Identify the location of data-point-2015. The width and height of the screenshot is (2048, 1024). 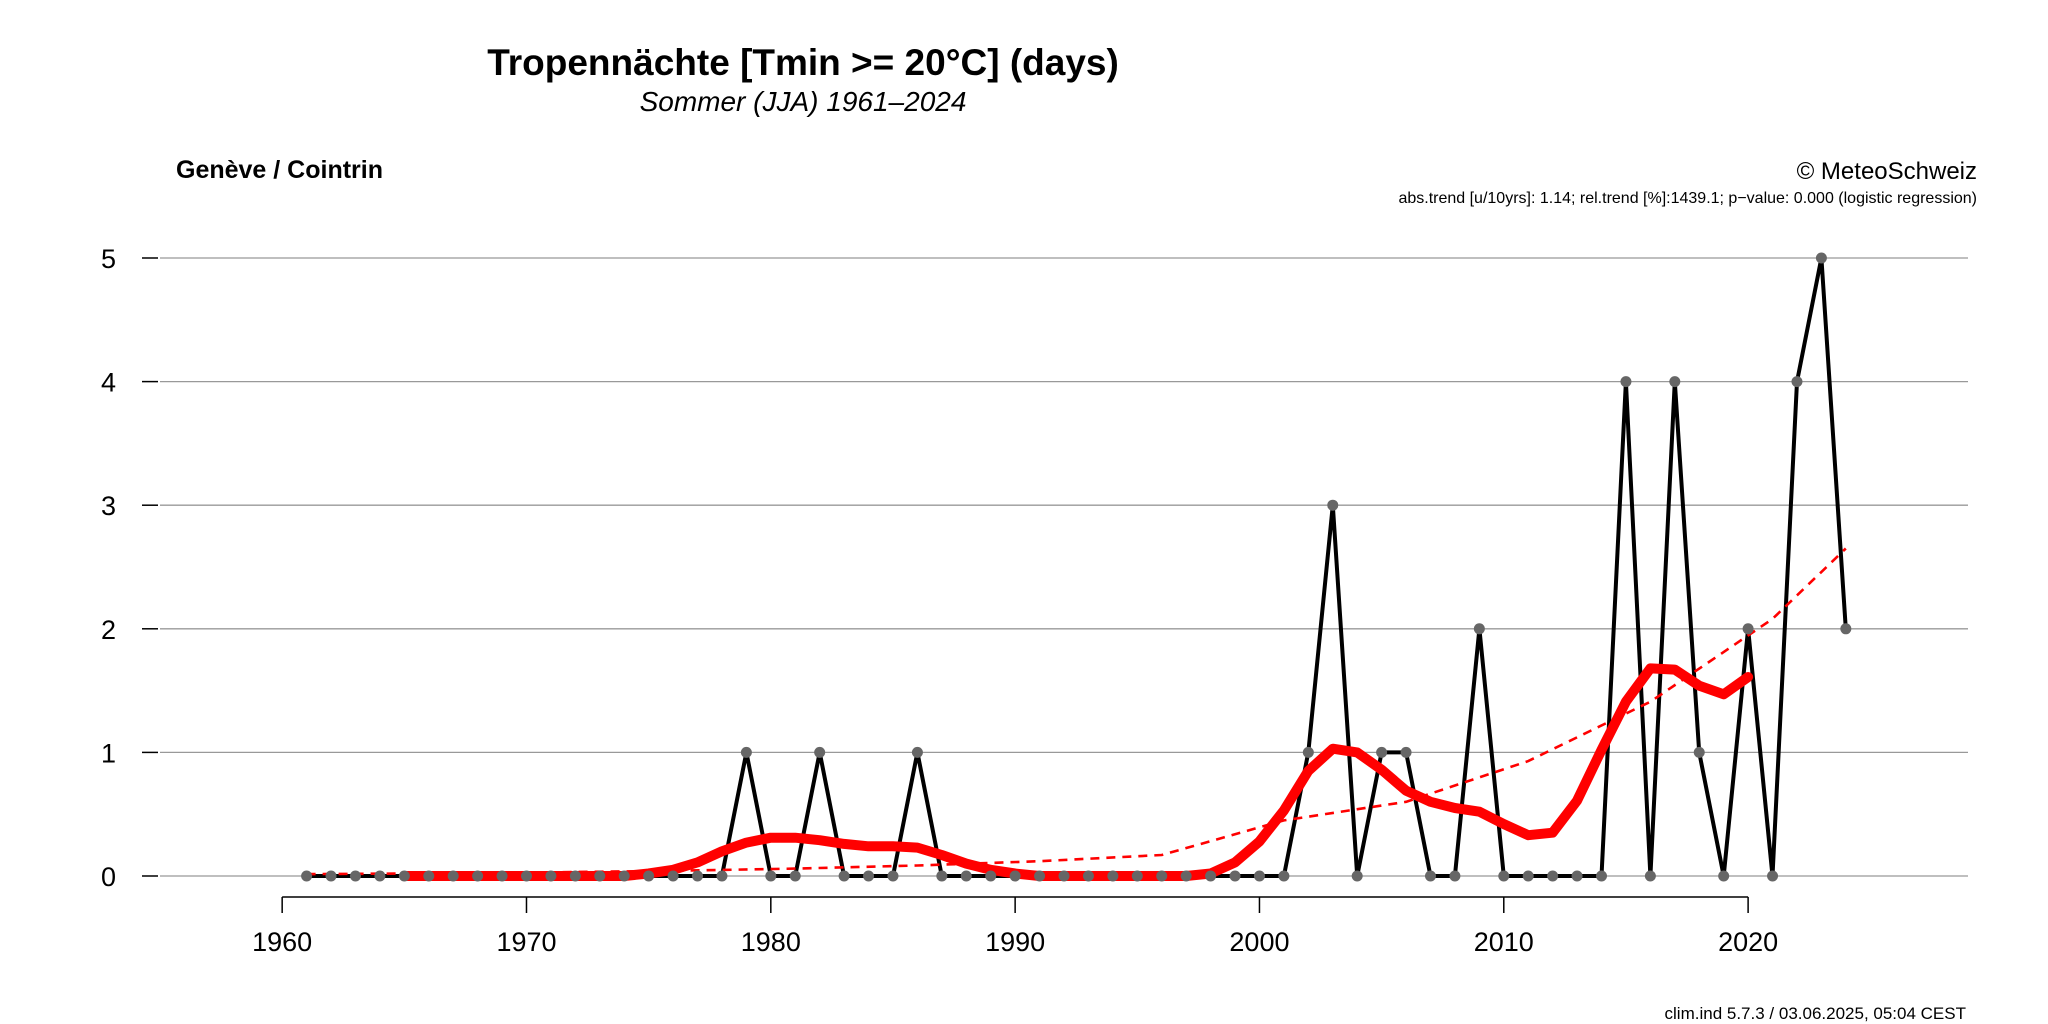
(1626, 382).